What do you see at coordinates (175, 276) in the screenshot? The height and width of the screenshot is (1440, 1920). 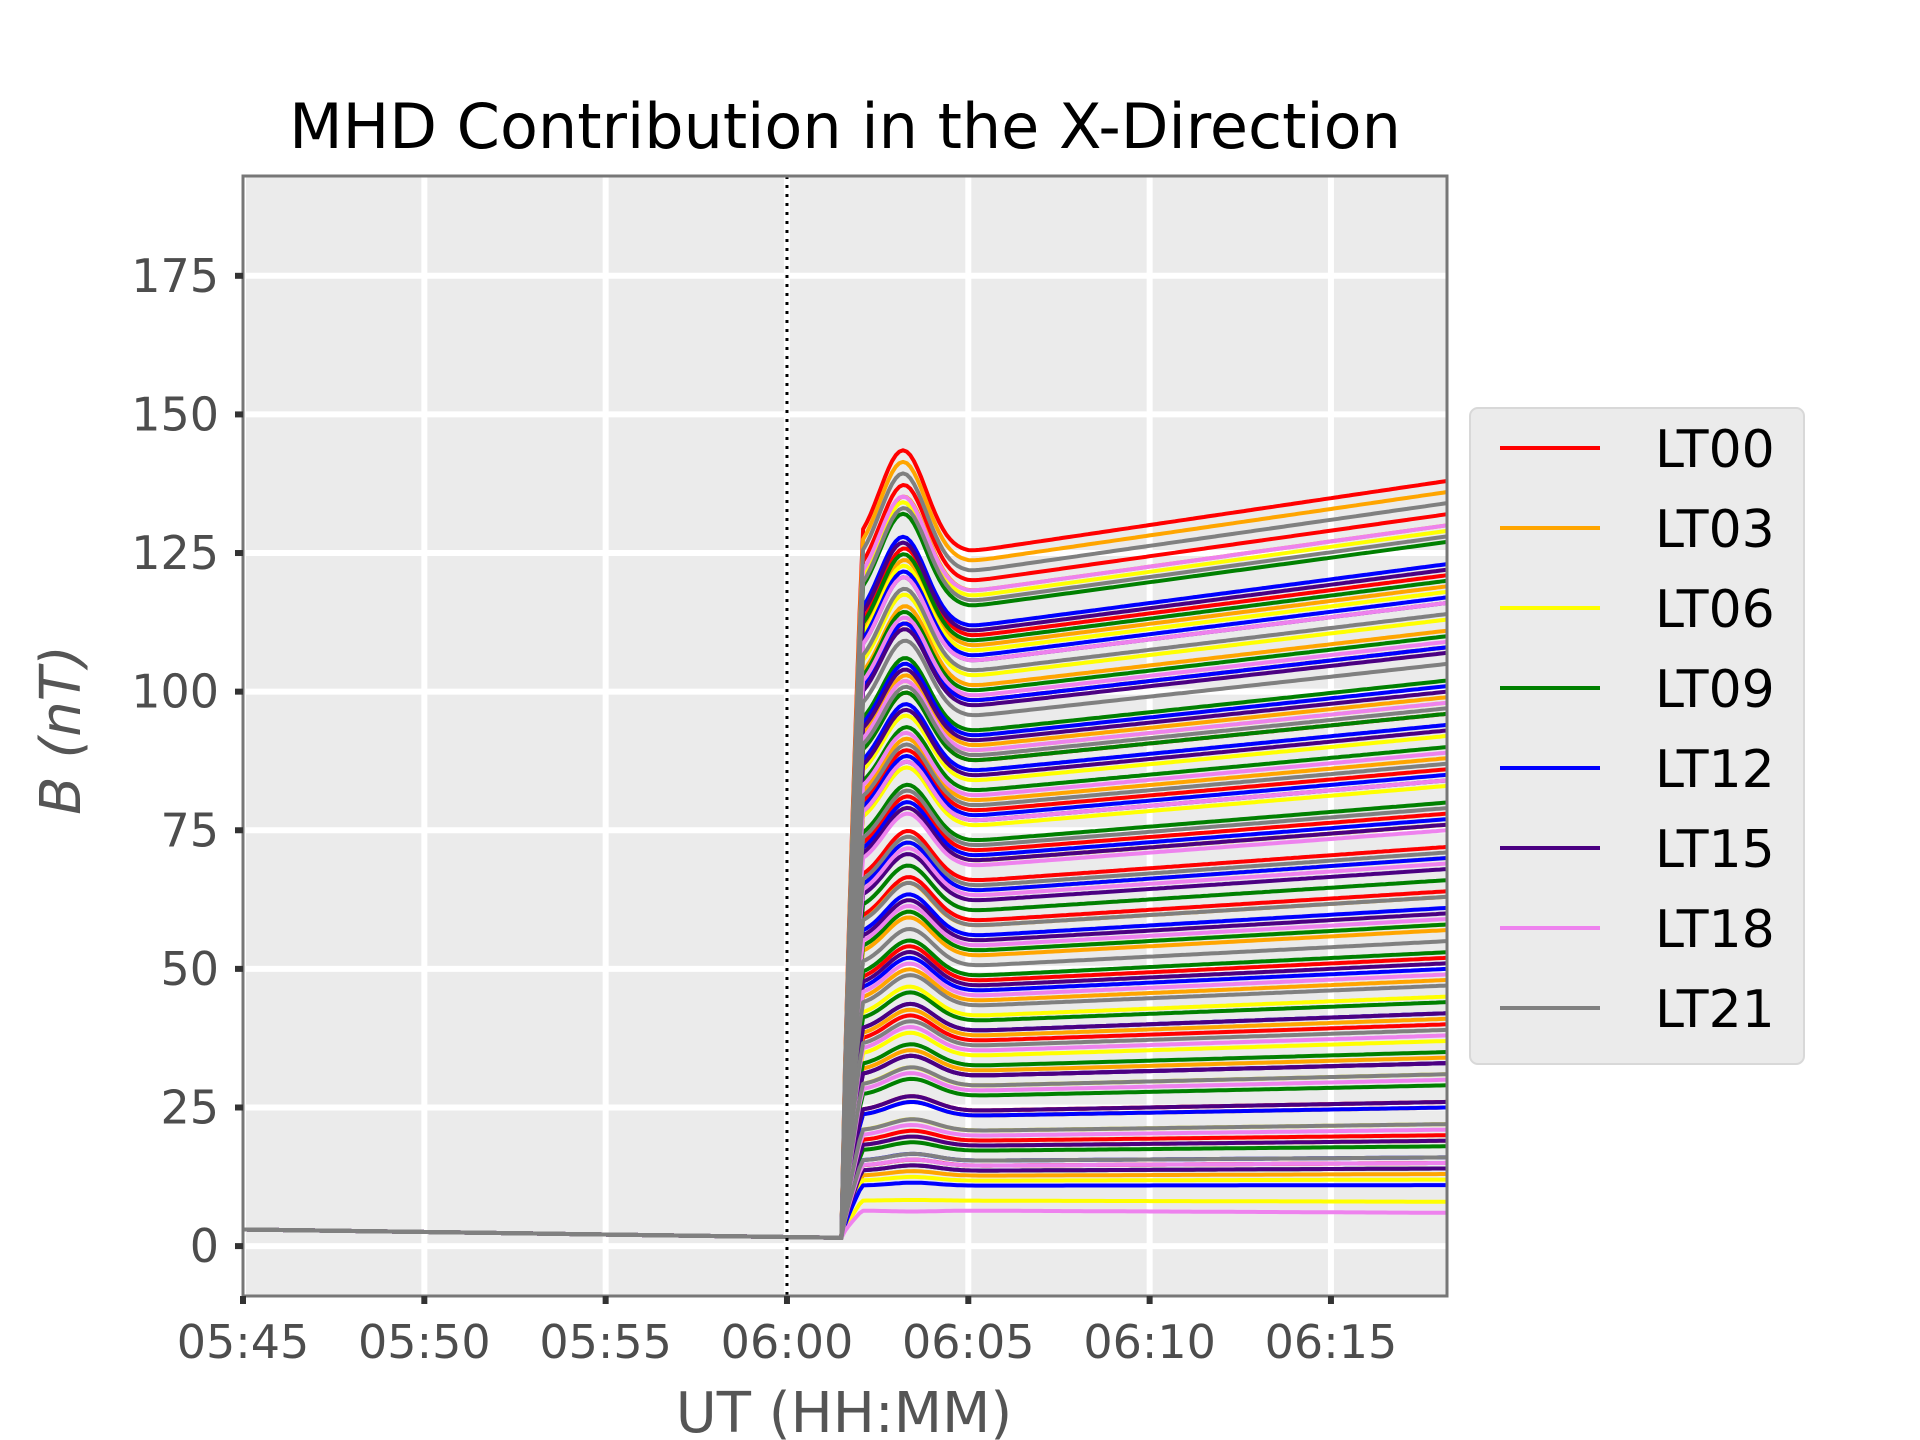 I see `y-tick-label: 175` at bounding box center [175, 276].